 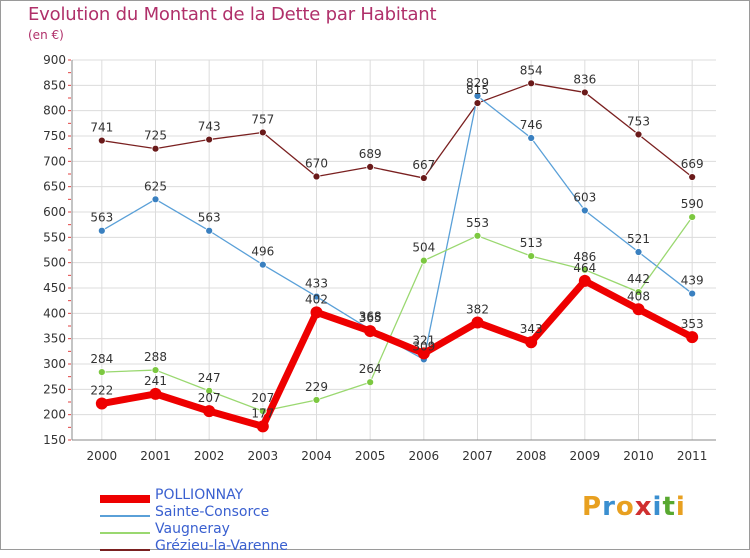 I want to click on y-tick-label: 300, so click(x=54, y=364).